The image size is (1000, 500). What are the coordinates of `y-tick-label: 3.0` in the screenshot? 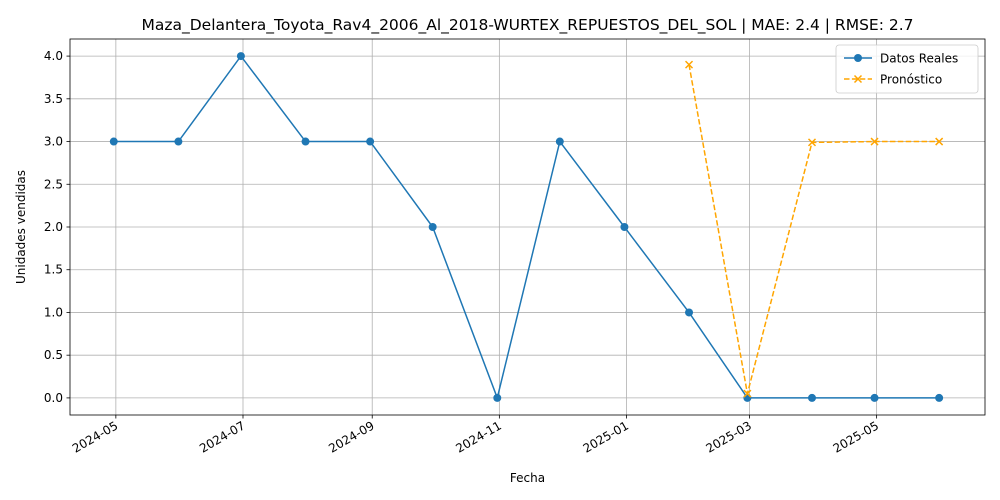 It's located at (53, 142).